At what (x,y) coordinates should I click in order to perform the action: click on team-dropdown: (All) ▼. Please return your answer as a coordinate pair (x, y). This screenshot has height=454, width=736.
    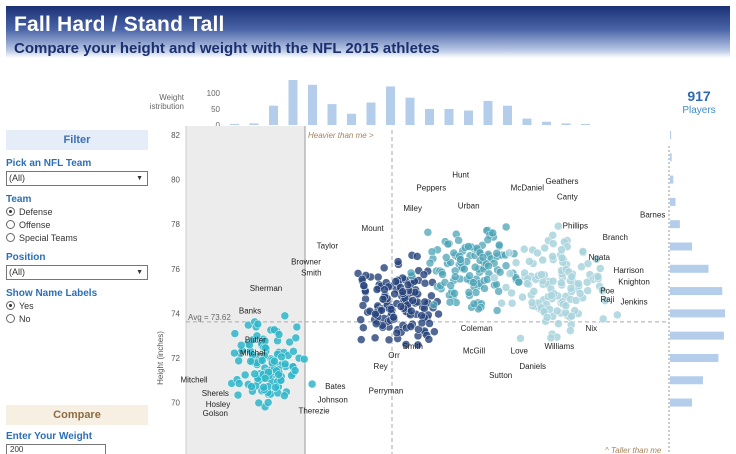
    Looking at the image, I should click on (77, 178).